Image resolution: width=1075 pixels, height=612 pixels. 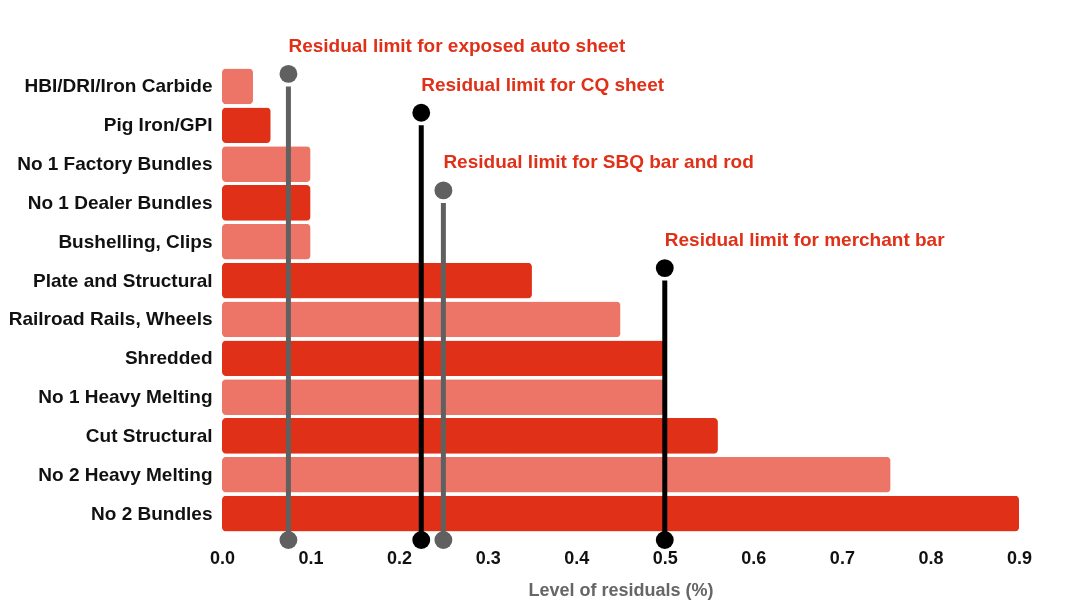 I want to click on y-tick-label: Cut Structural, so click(x=149, y=435).